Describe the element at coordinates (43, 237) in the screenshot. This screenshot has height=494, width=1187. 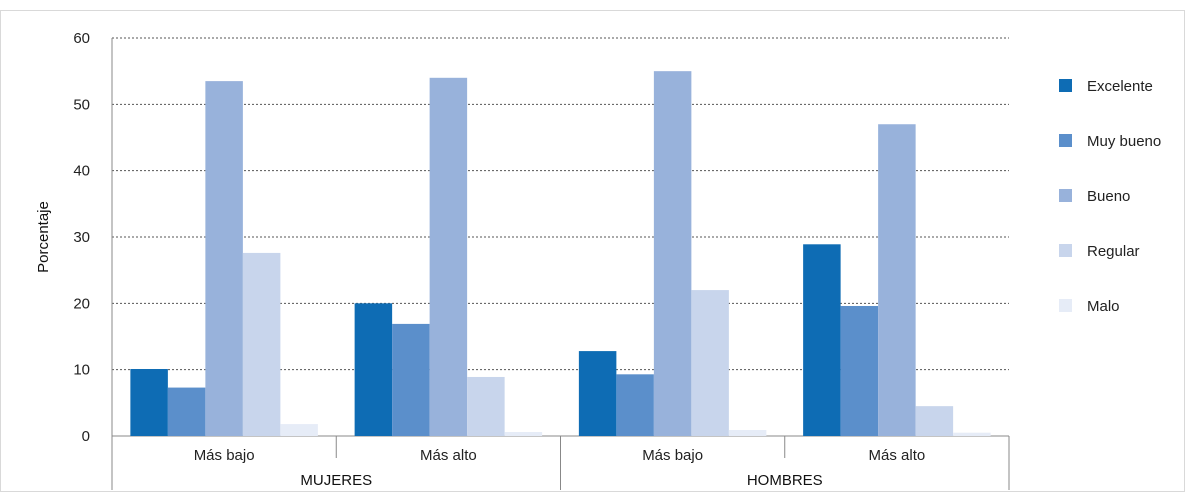
I see `y-axis-label: Porcentaje` at that location.